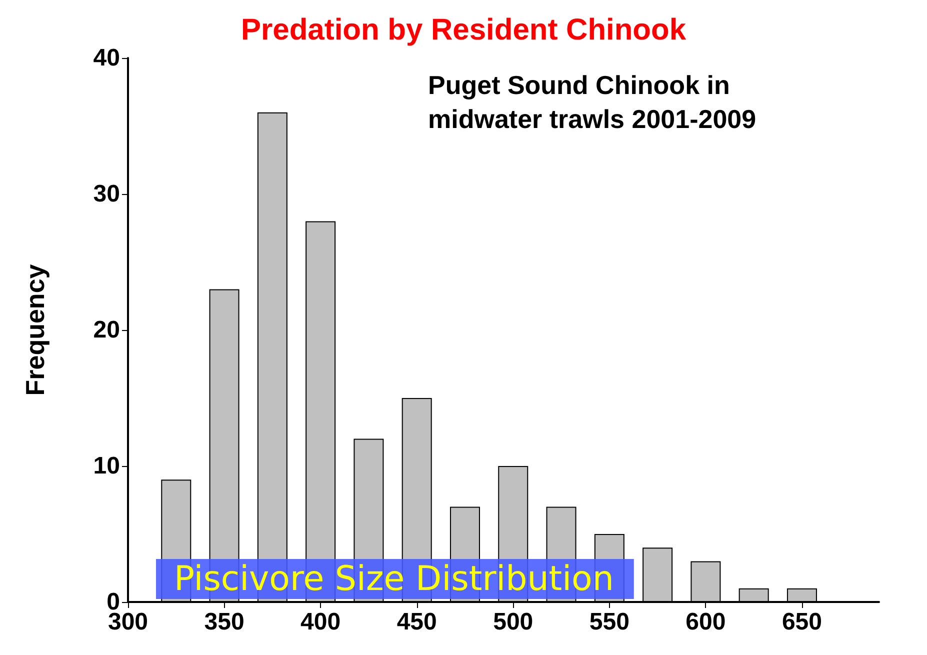 Image resolution: width=927 pixels, height=655 pixels. What do you see at coordinates (106, 58) in the screenshot?
I see `y-tick-label: 40` at bounding box center [106, 58].